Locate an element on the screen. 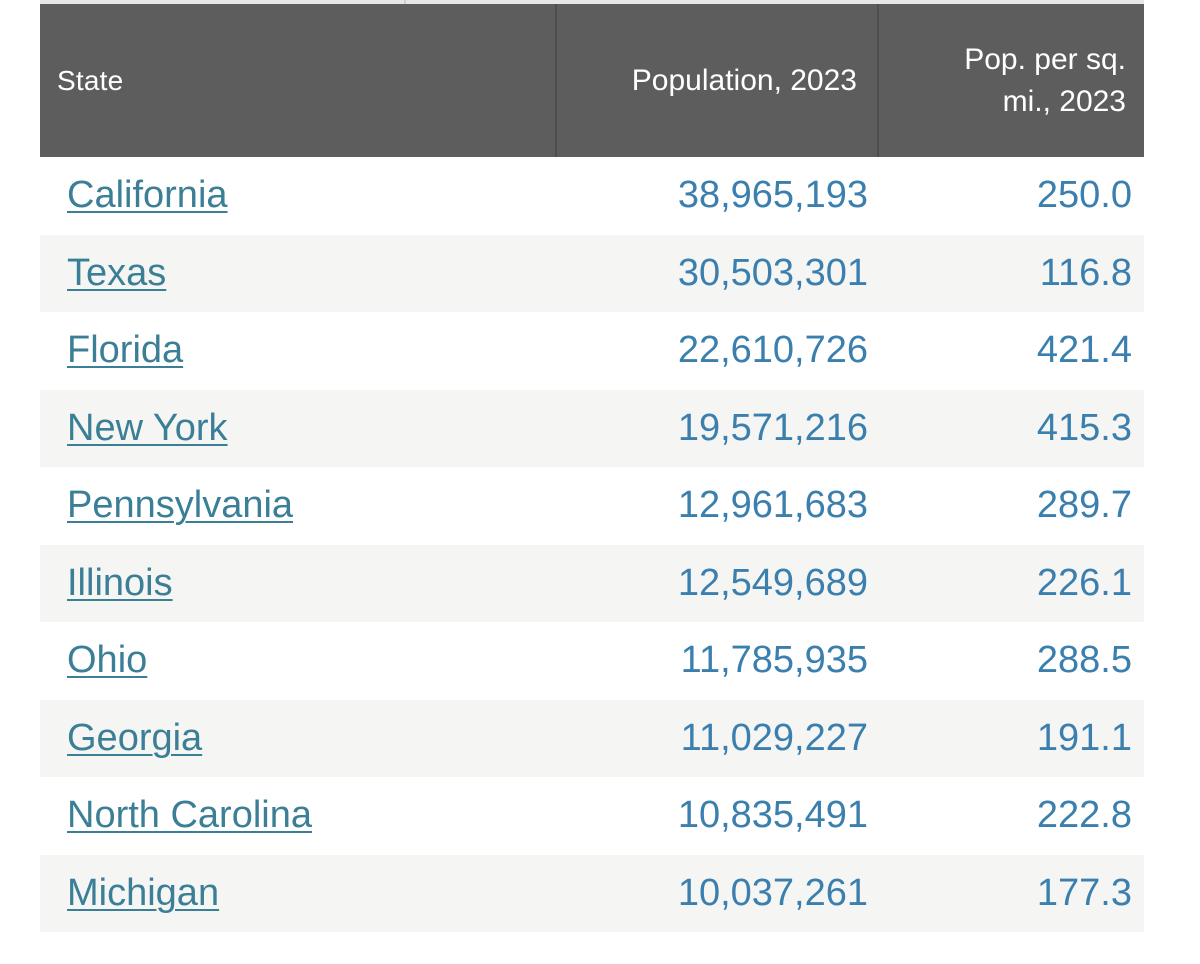  table-row: New York 19,571,216 415.3 is located at coordinates (592, 428).